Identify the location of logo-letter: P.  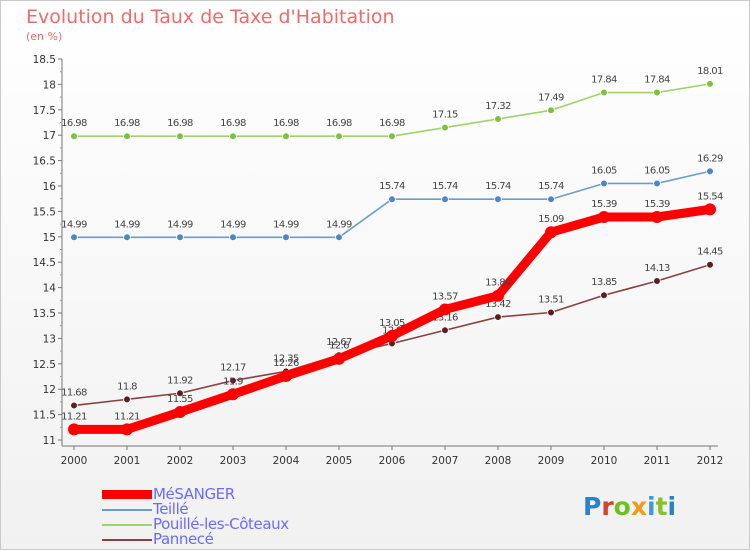
(592, 506).